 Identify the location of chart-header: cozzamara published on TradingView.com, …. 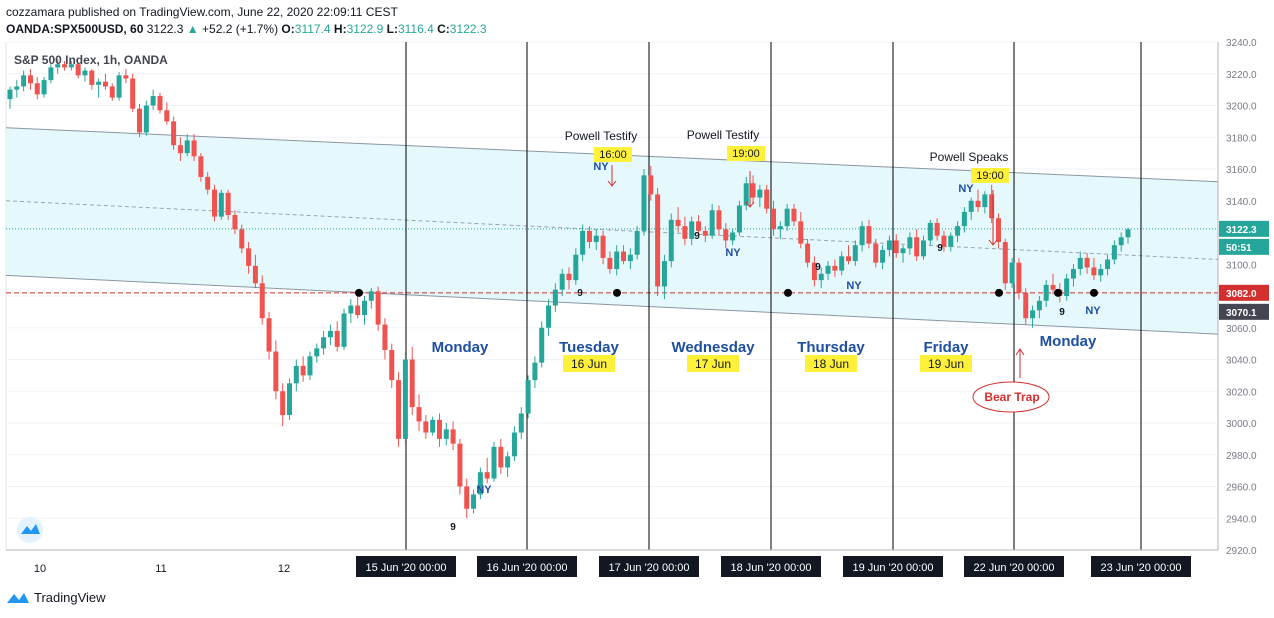
(246, 21).